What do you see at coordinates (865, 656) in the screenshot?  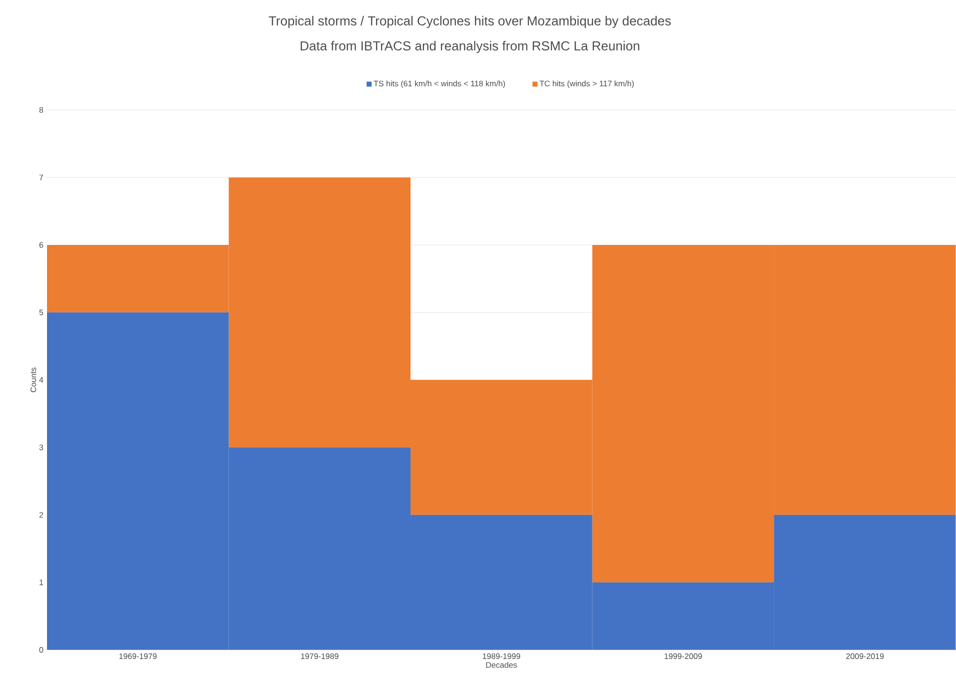 I see `x-tick-label: 2009-2019` at bounding box center [865, 656].